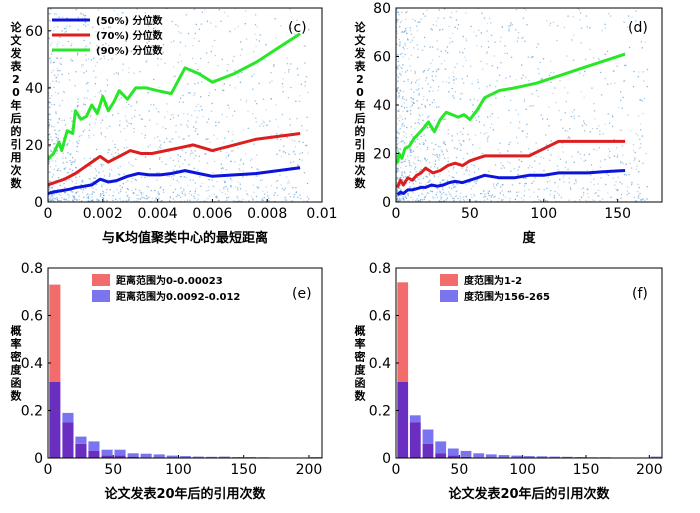 The image size is (700, 513). I want to click on histogram-bars, so click(529, 370).